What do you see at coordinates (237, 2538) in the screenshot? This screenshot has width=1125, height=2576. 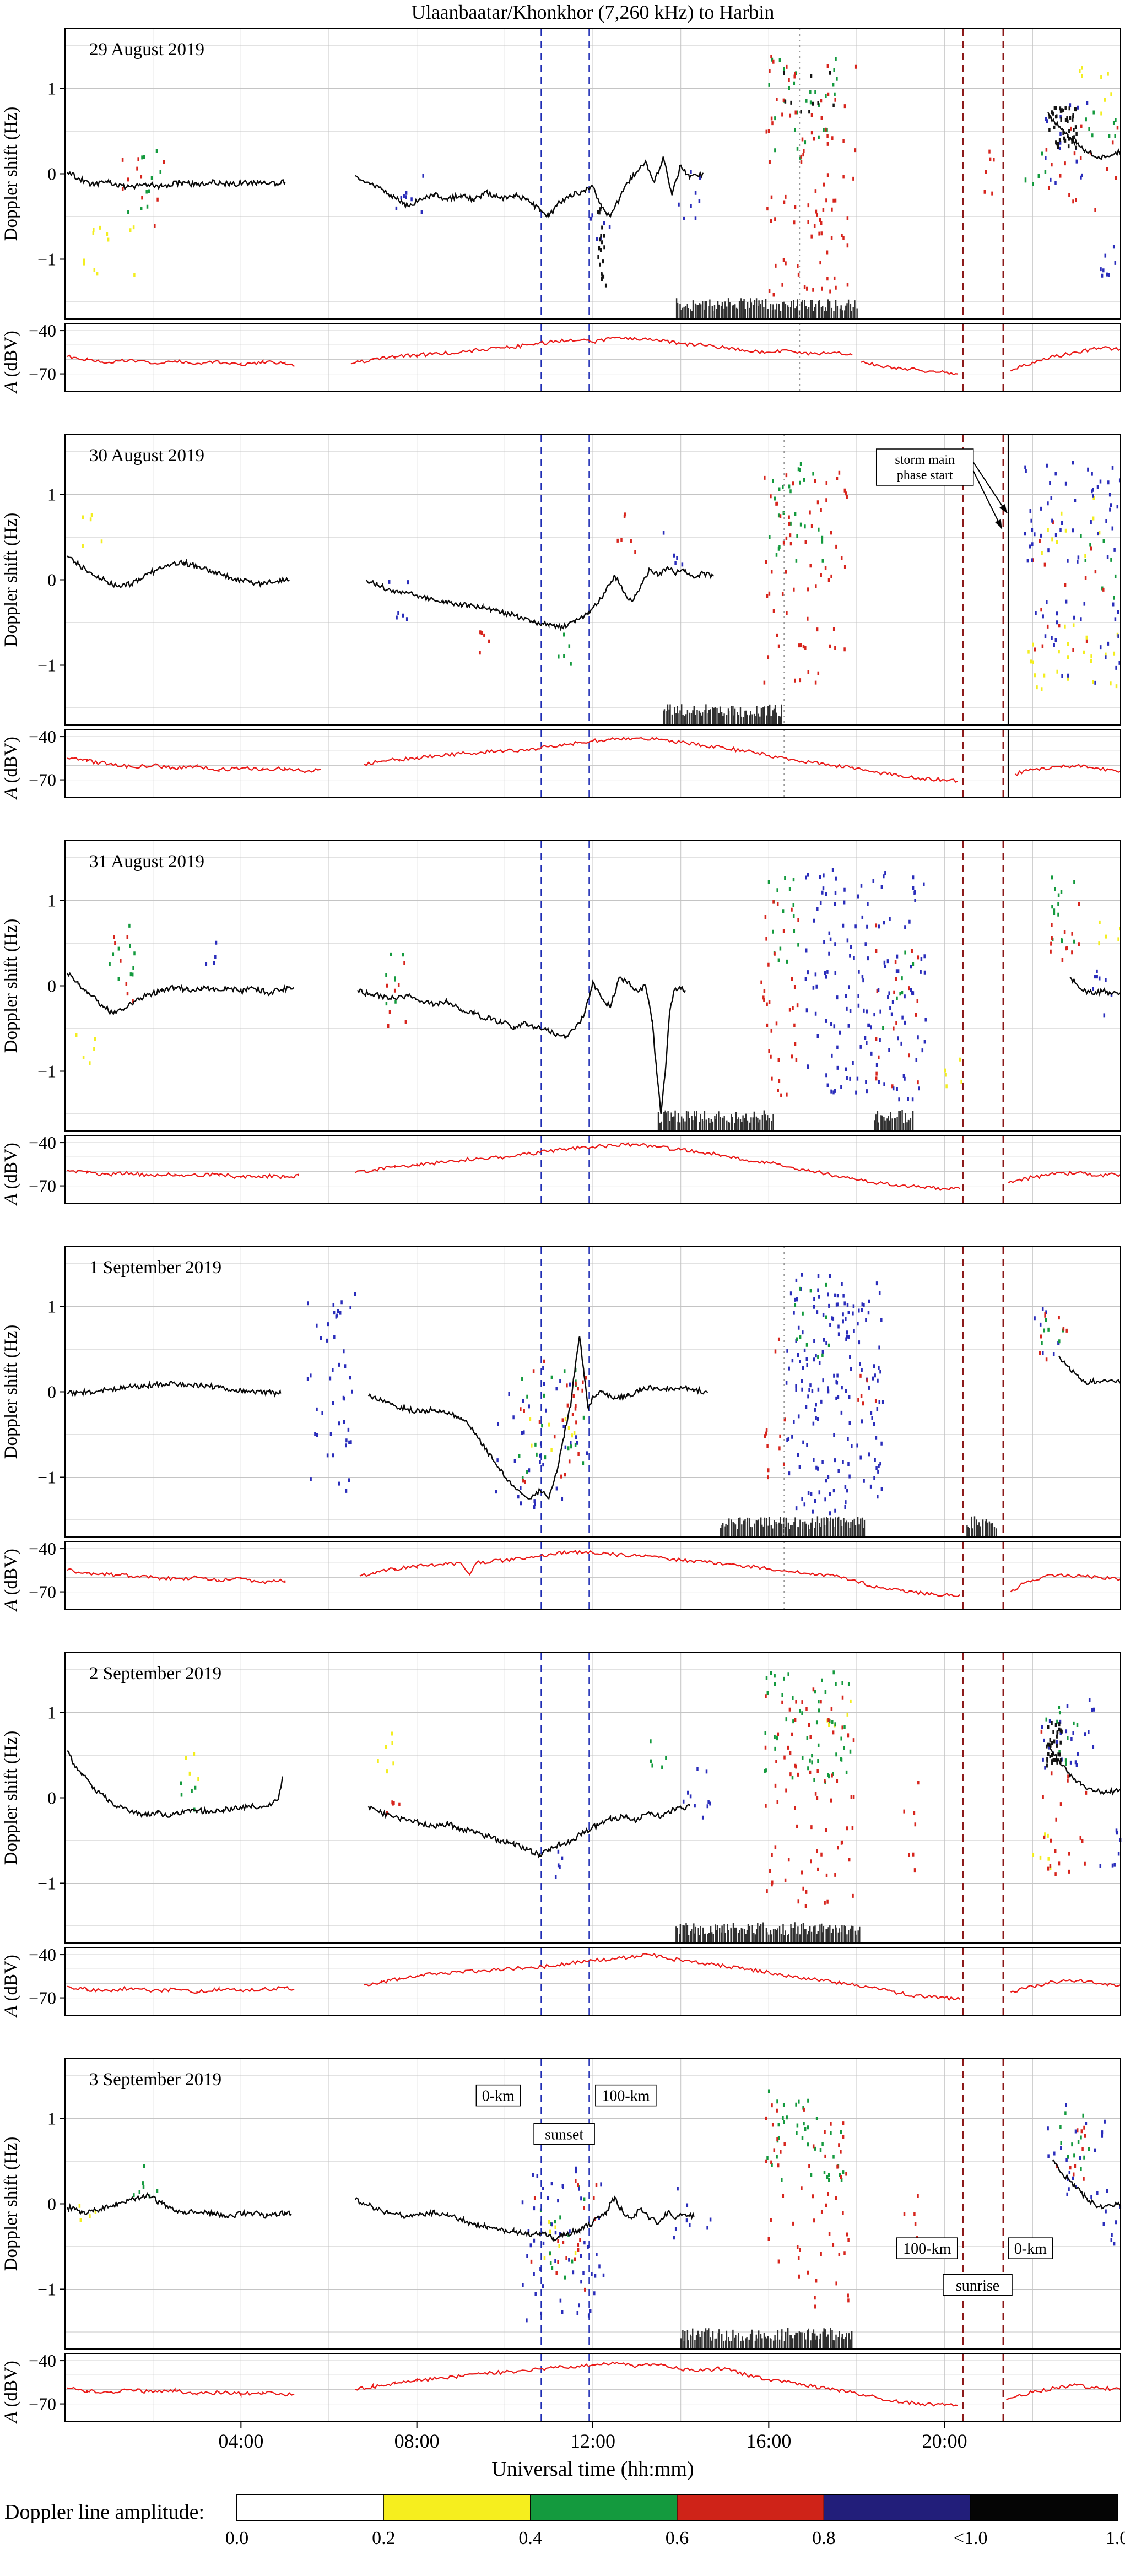 I see `colorbar-tick-label: 0.0` at bounding box center [237, 2538].